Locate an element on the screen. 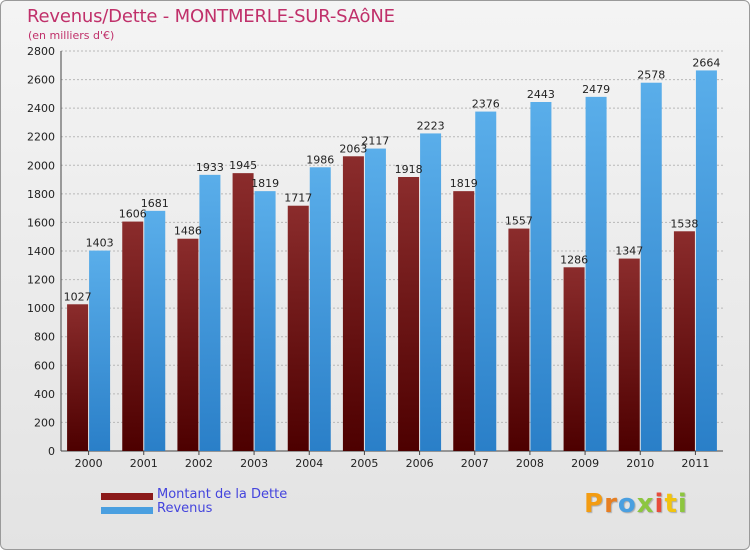 The image size is (750, 550). data-label-revenus: 2117 is located at coordinates (375, 141).